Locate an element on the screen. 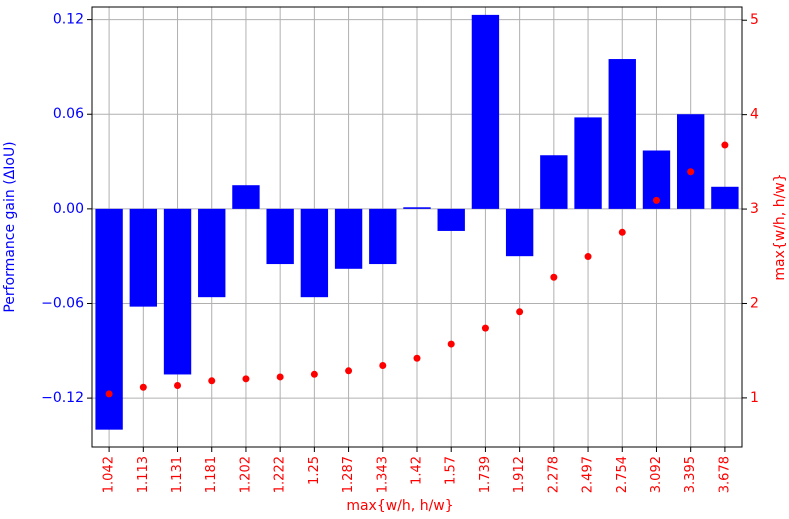  x-tick-label: 3.678 is located at coordinates (724, 474).